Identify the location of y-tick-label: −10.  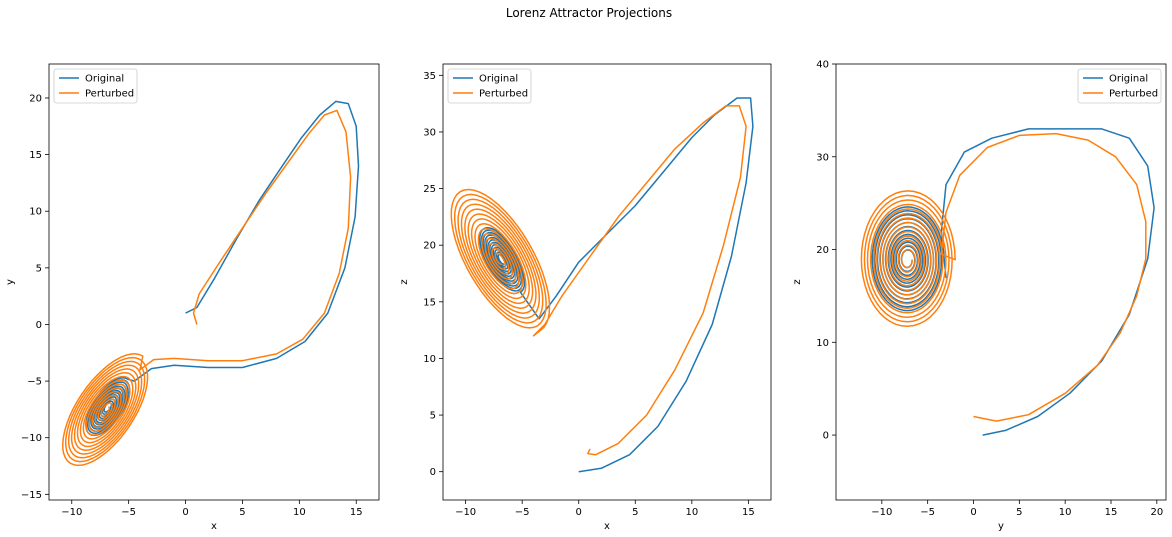
(31, 438).